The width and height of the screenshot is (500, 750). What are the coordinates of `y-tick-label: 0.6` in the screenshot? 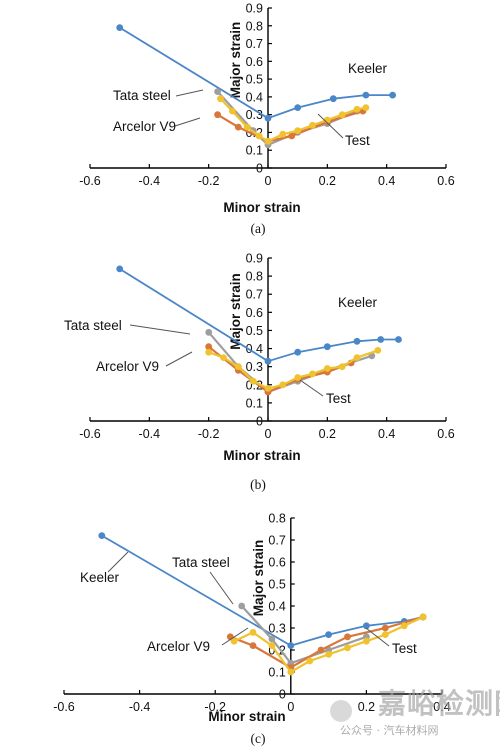 It's located at (254, 62).